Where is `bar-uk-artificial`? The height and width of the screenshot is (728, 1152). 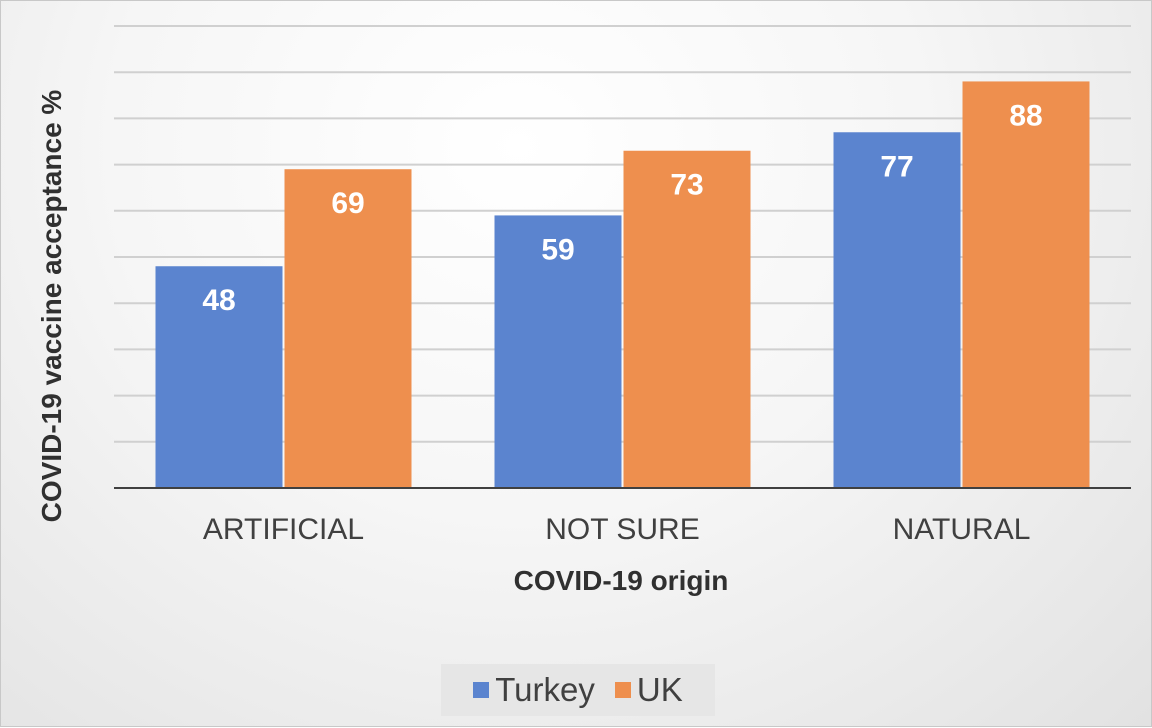 bar-uk-artificial is located at coordinates (348, 328).